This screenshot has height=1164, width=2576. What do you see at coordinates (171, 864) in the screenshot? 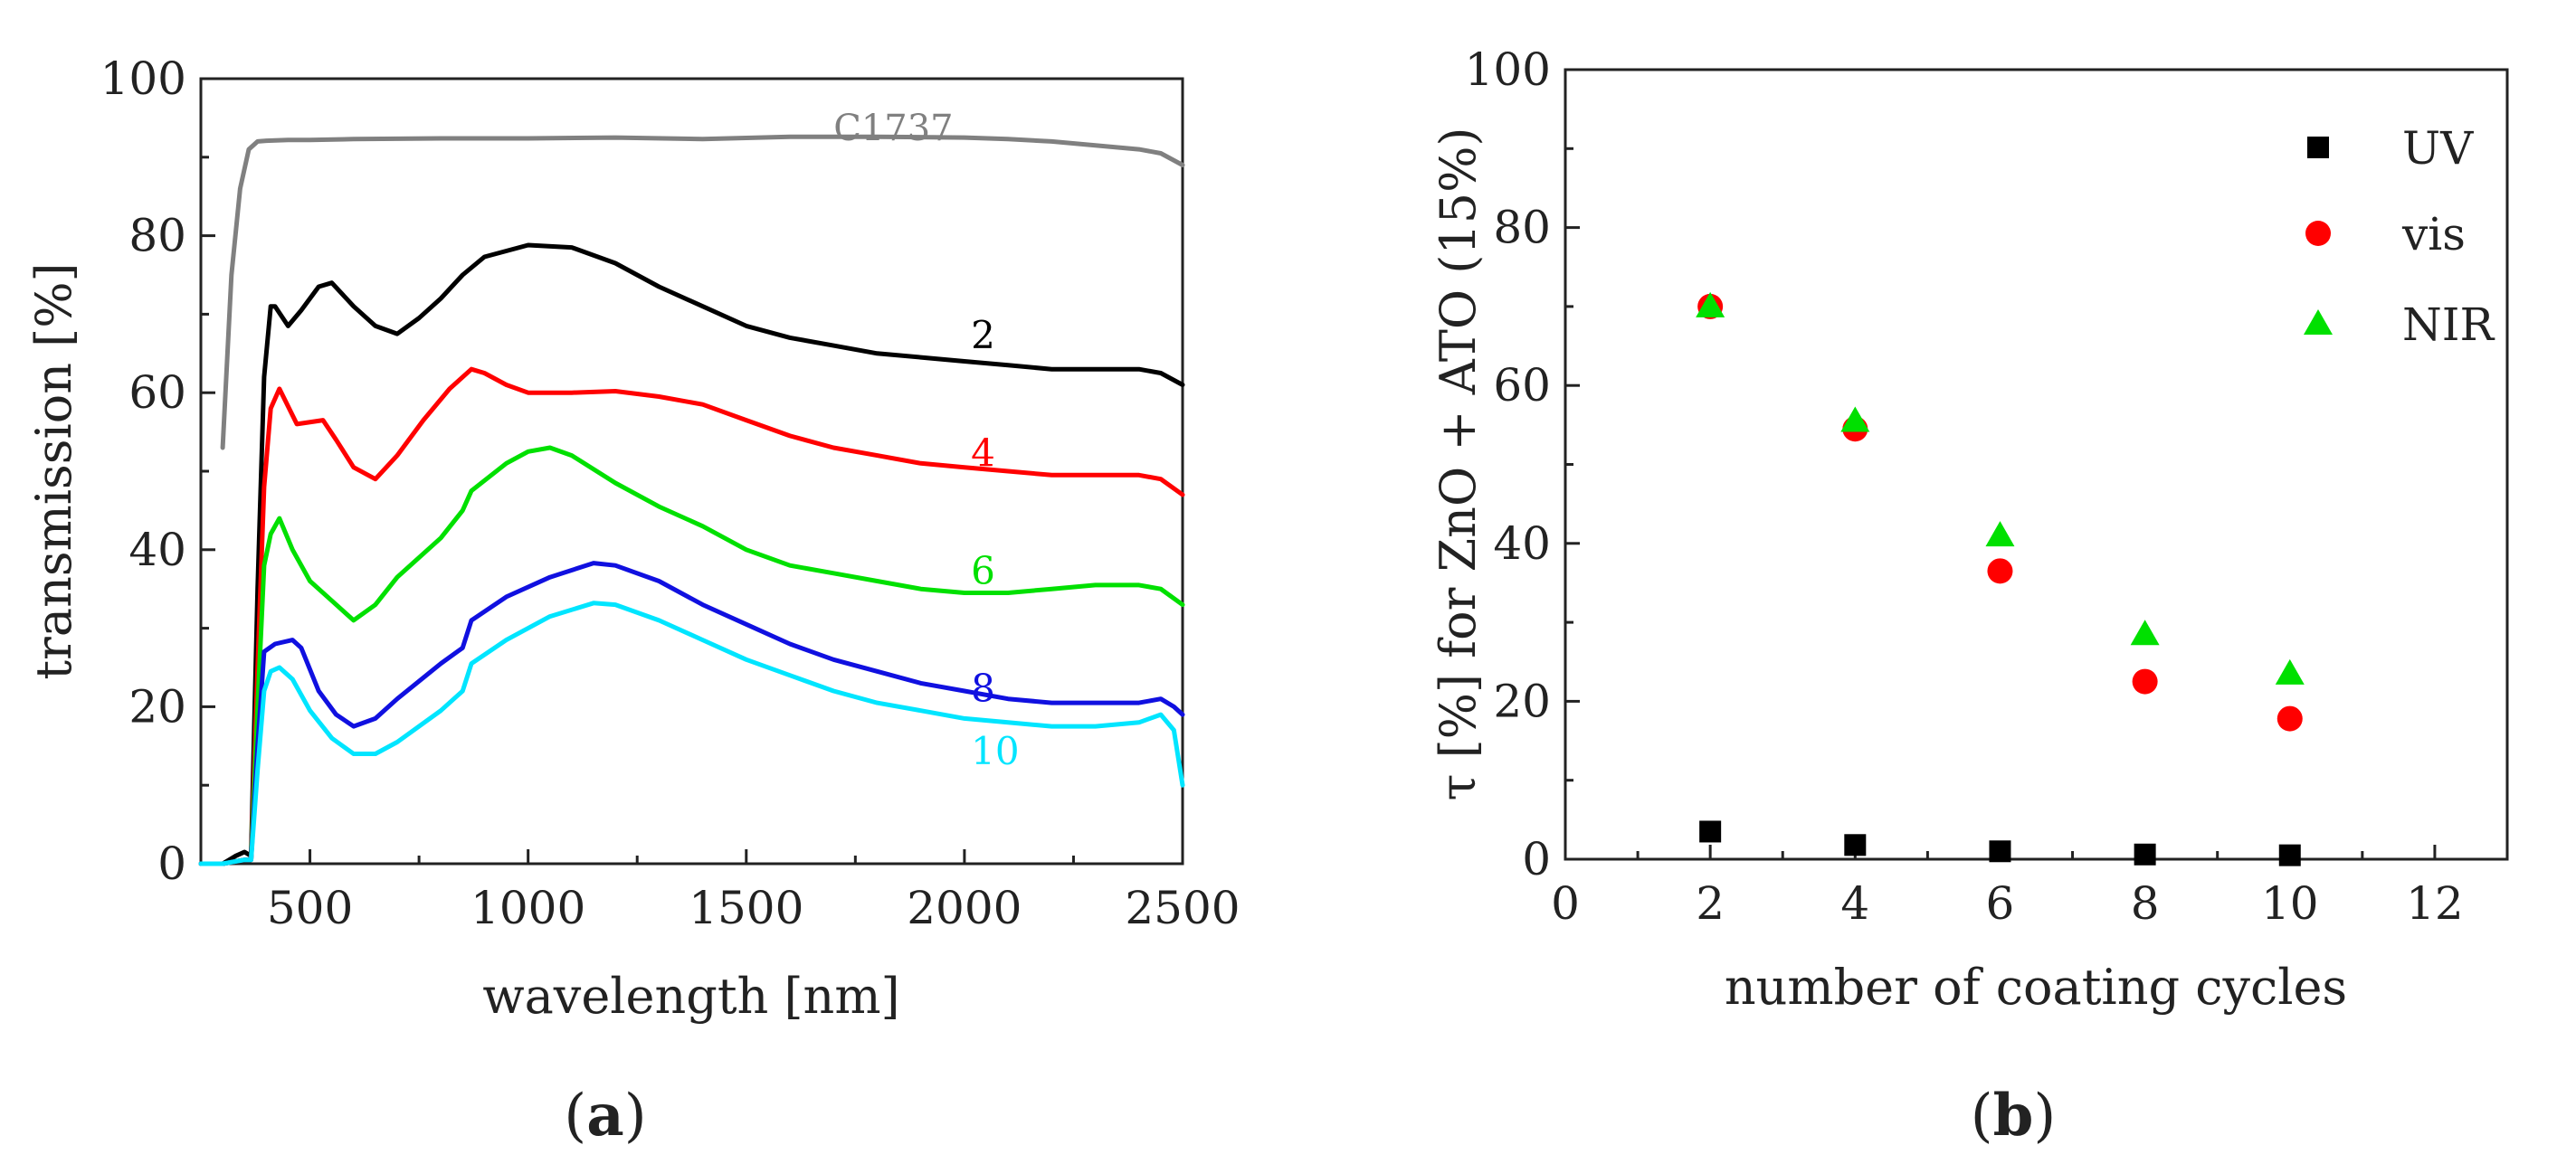
I see `panel-a-y-tick-label: 0` at bounding box center [171, 864].